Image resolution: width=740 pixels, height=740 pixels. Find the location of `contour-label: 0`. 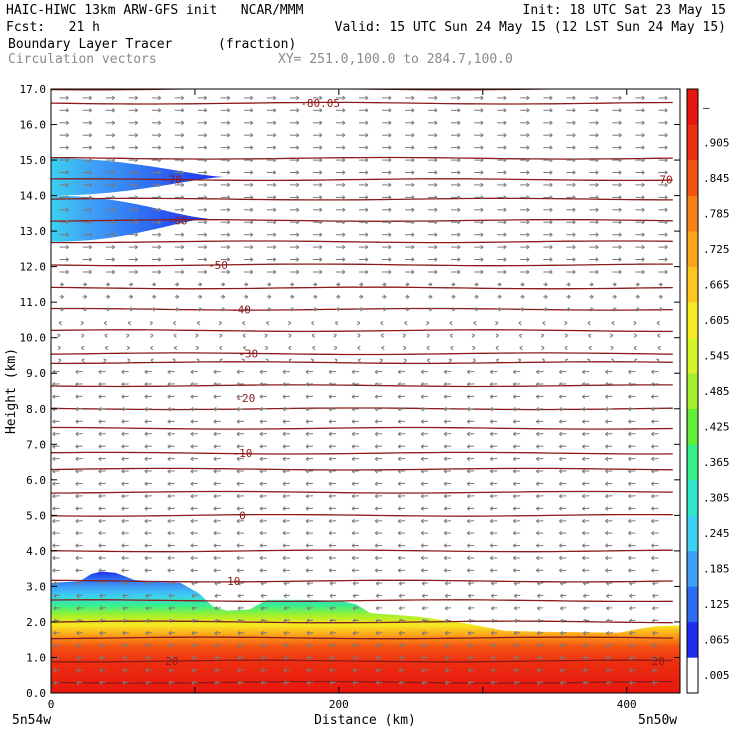

contour-label: 0 is located at coordinates (242, 515).